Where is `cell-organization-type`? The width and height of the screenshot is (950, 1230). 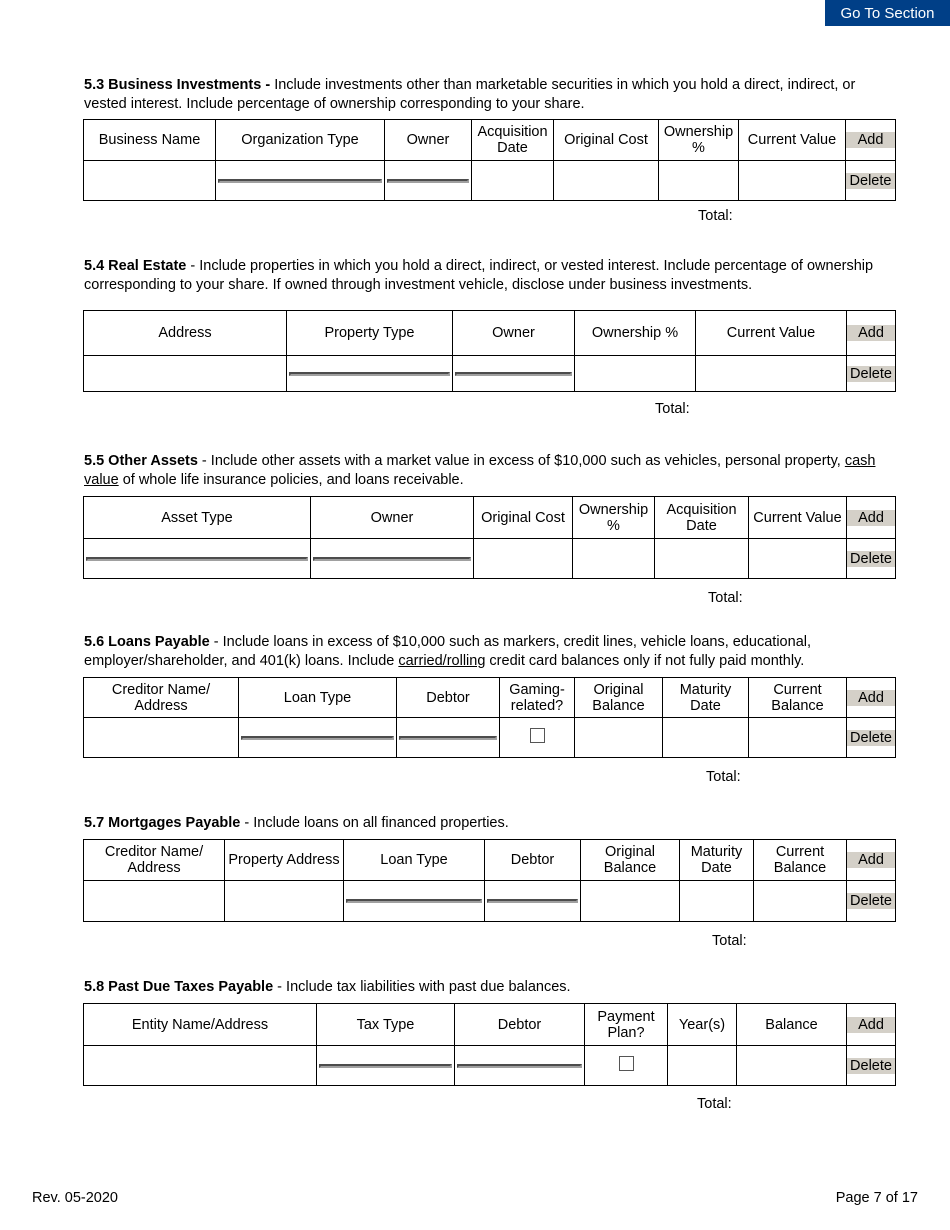 cell-organization-type is located at coordinates (300, 180).